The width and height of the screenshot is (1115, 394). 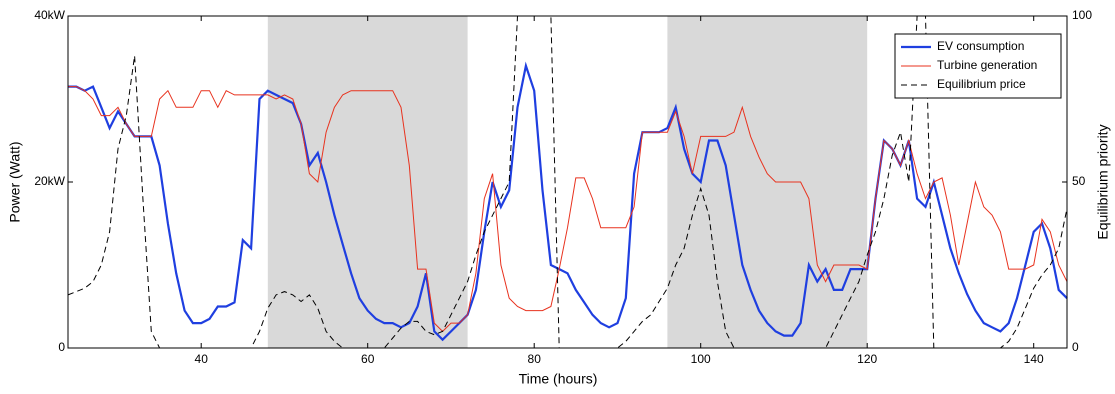 I want to click on y-tick-label: 0, so click(x=61, y=347).